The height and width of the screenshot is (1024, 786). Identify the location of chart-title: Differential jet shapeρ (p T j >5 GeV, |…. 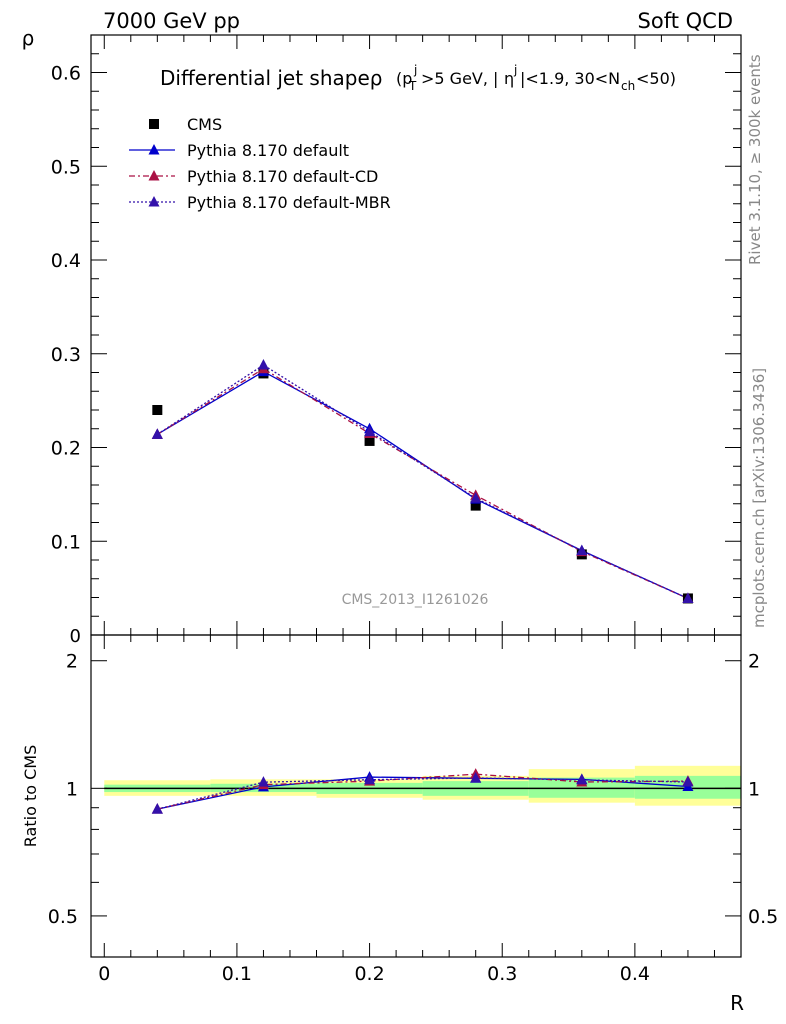
(418, 78).